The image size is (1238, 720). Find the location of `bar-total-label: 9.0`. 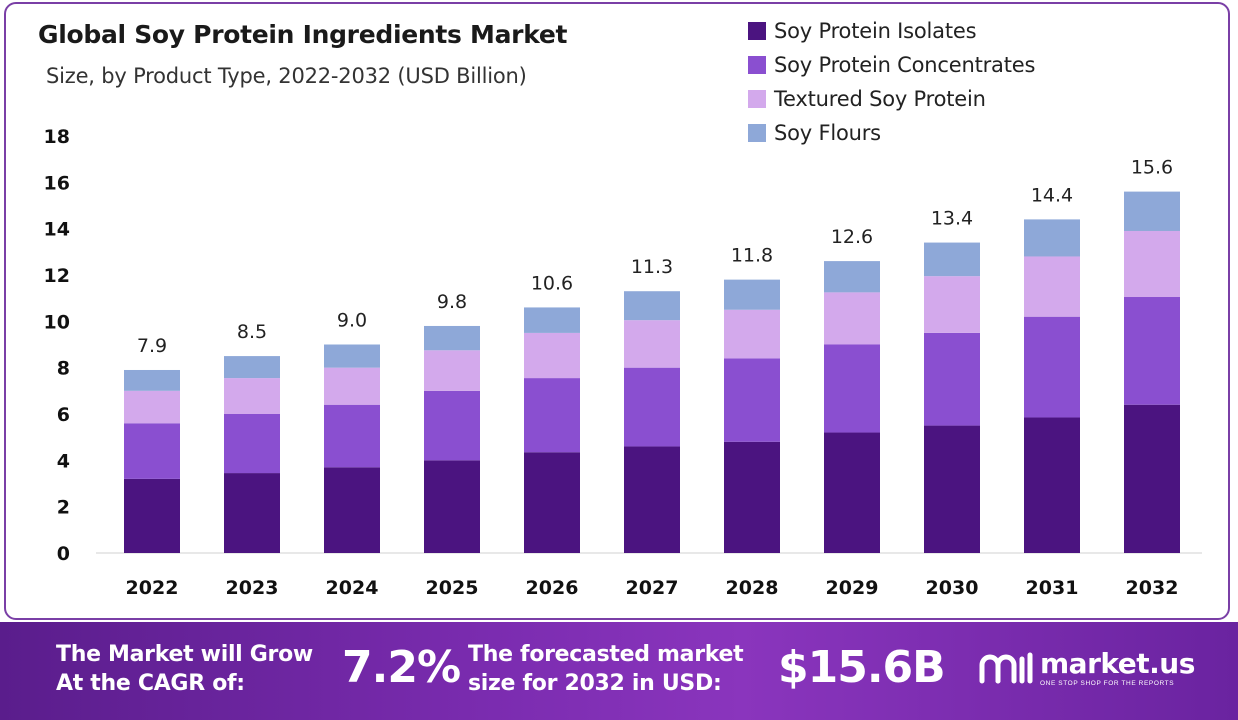

bar-total-label: 9.0 is located at coordinates (352, 321).